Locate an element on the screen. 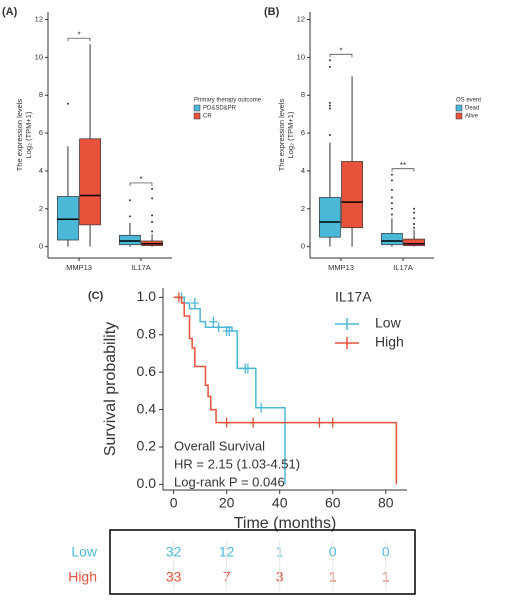 The width and height of the screenshot is (525, 600). y-tick-label: 0 is located at coordinates (41, 246).